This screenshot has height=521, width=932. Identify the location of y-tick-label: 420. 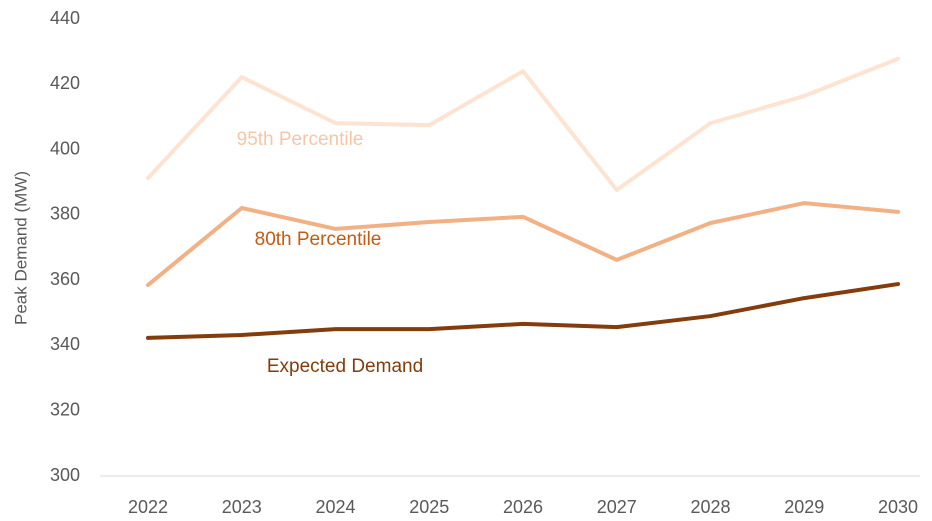
(65, 83).